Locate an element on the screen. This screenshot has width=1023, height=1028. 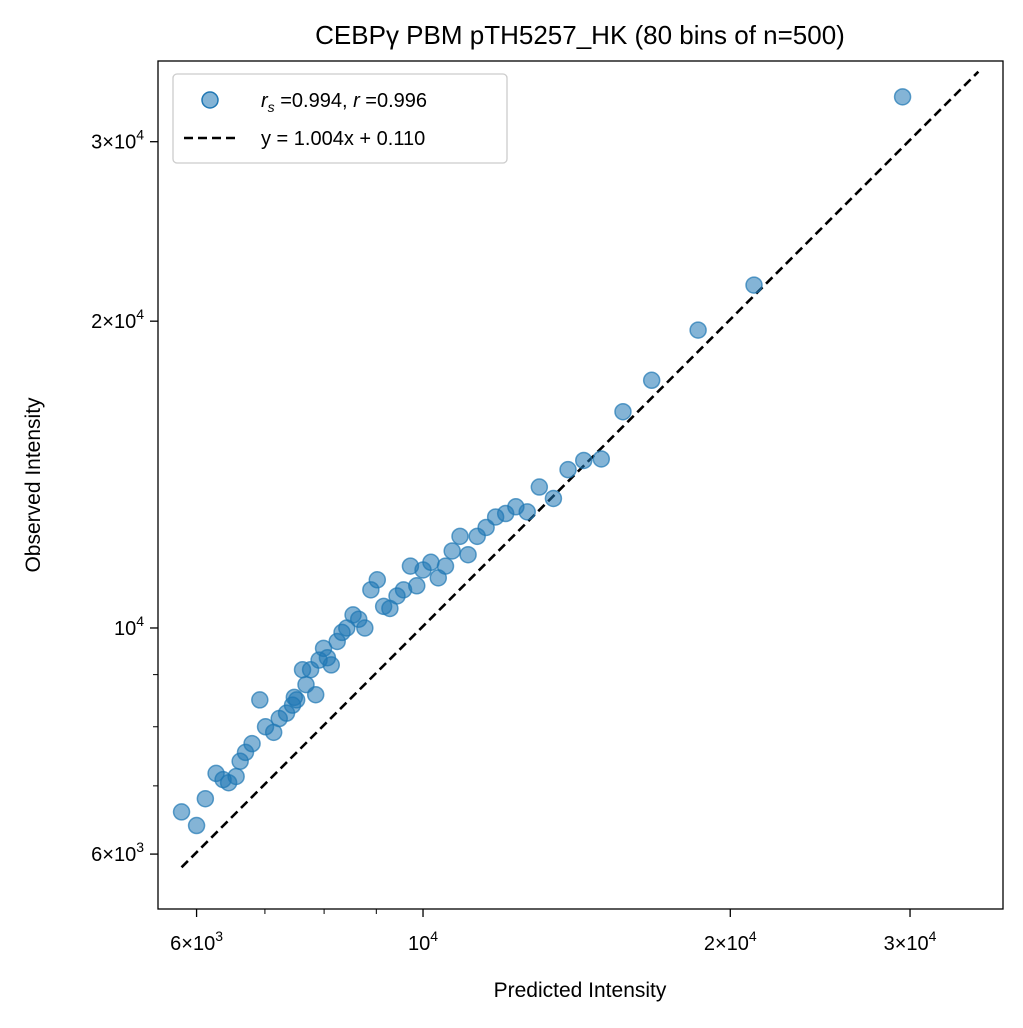
legend-box is located at coordinates (340, 118).